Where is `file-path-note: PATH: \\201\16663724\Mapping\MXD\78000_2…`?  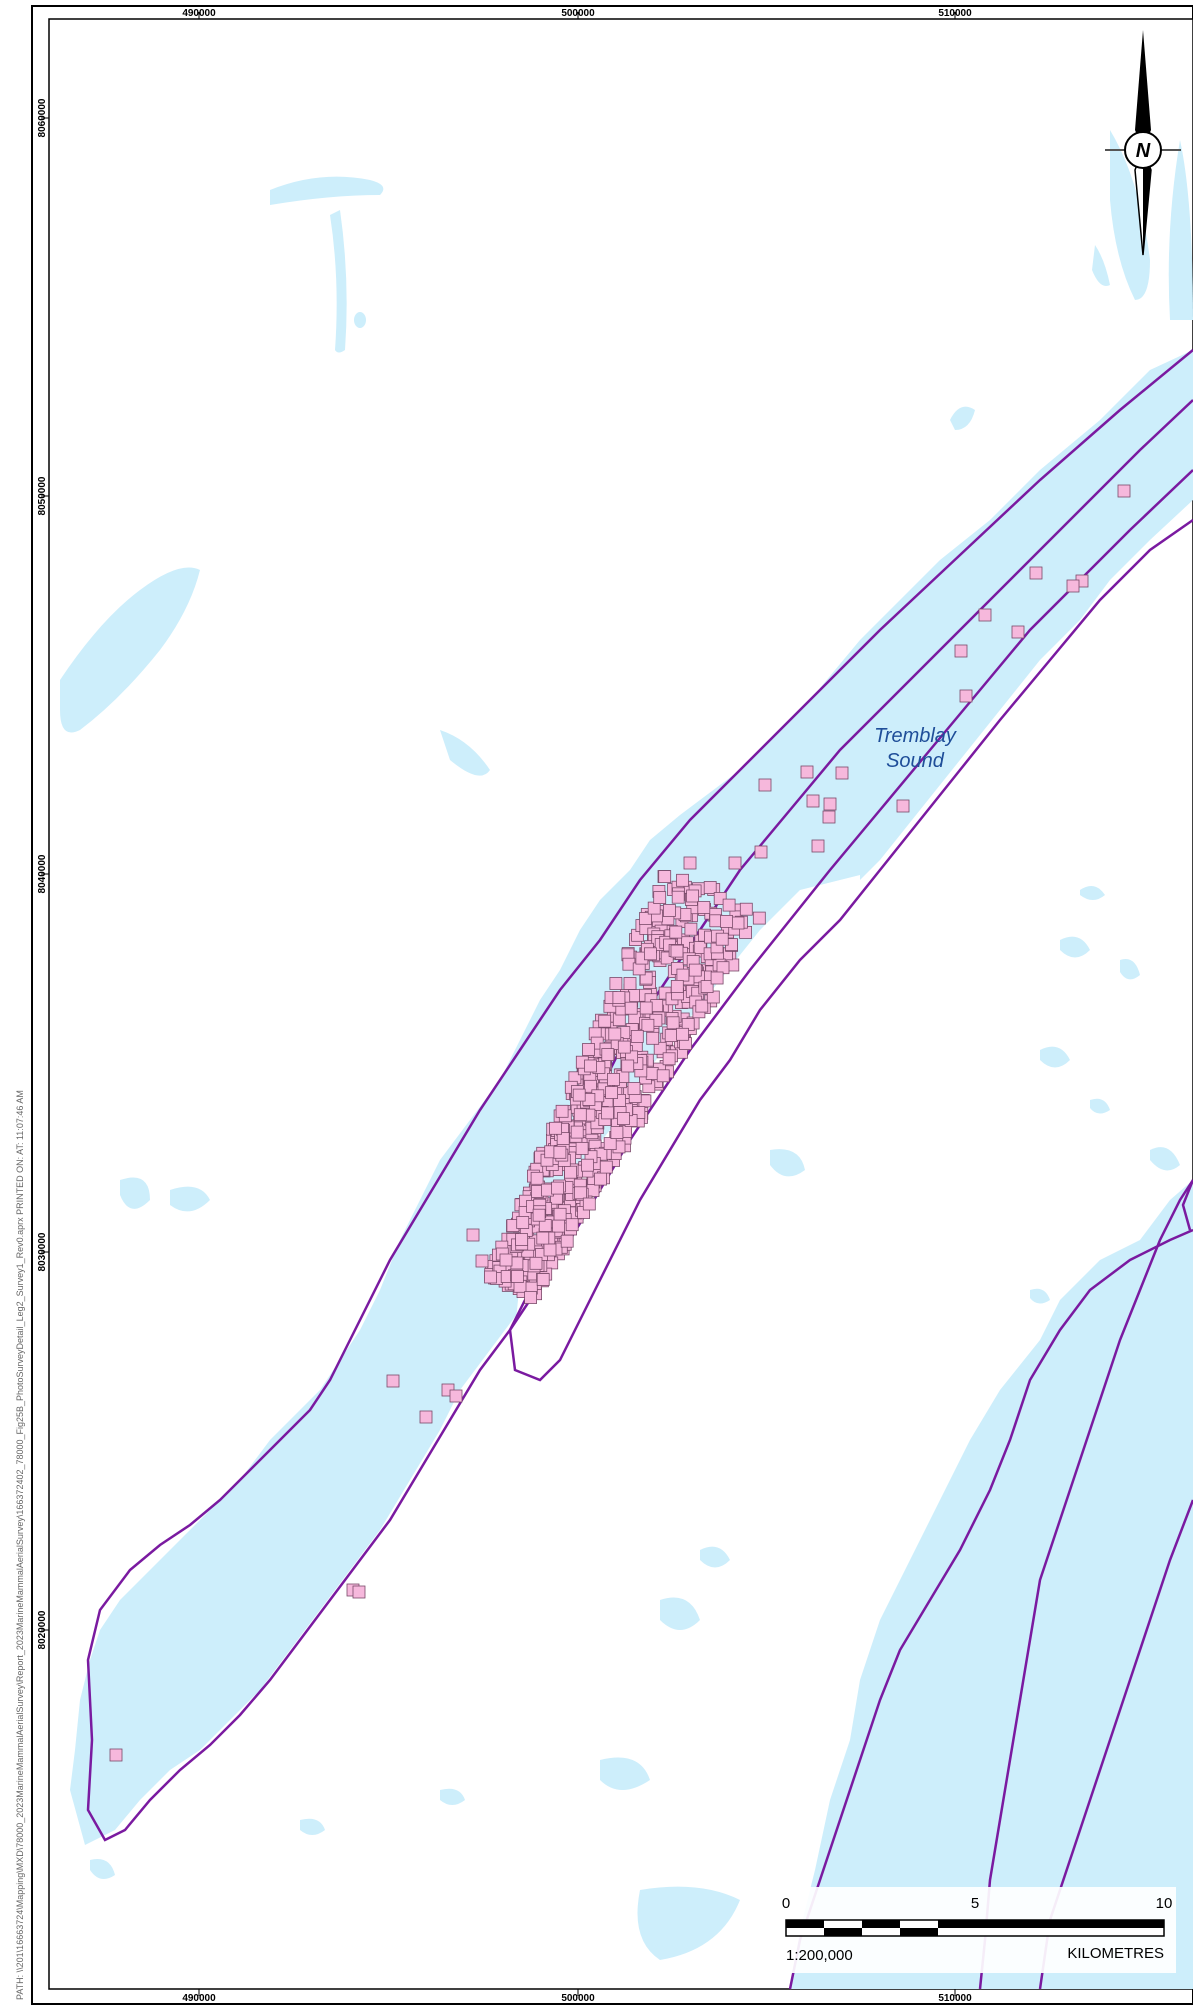 file-path-note: PATH: \\201\16663724\Mapping\MXD\78000_2… is located at coordinates (20, 1545).